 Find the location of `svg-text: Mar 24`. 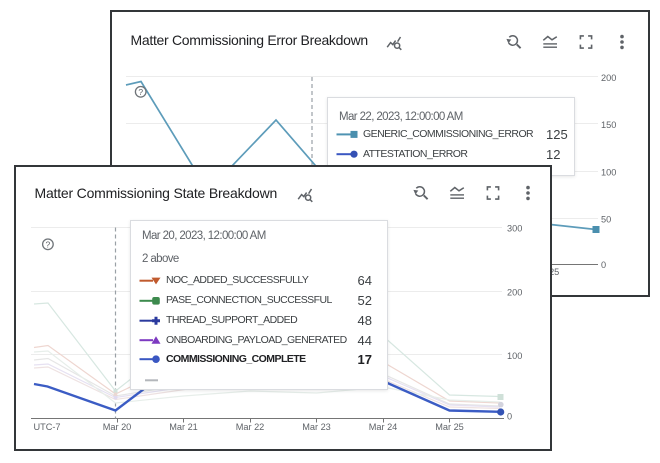

svg-text: Mar 24 is located at coordinates (383, 427).